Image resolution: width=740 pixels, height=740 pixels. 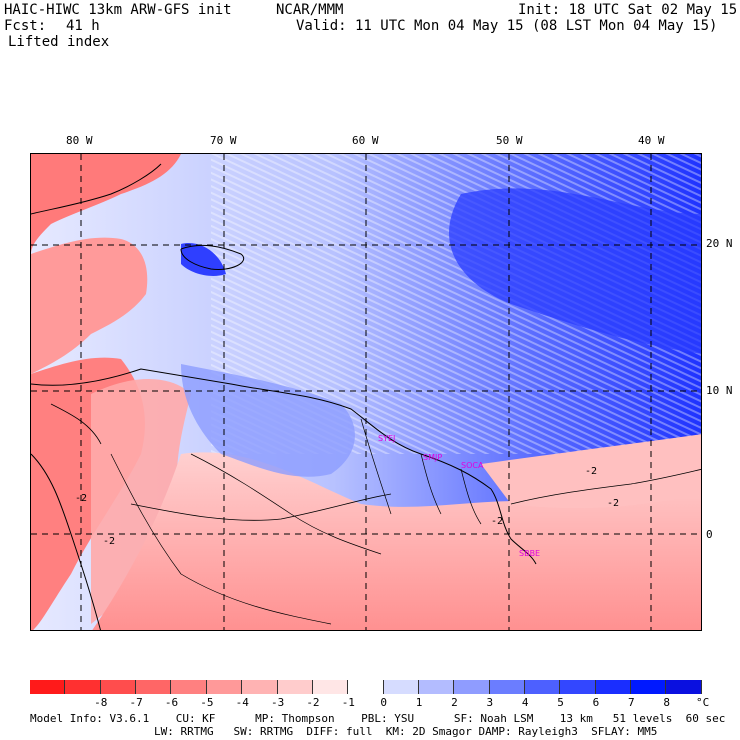 I want to click on colorbar-tick-label: -2, so click(x=313, y=702).